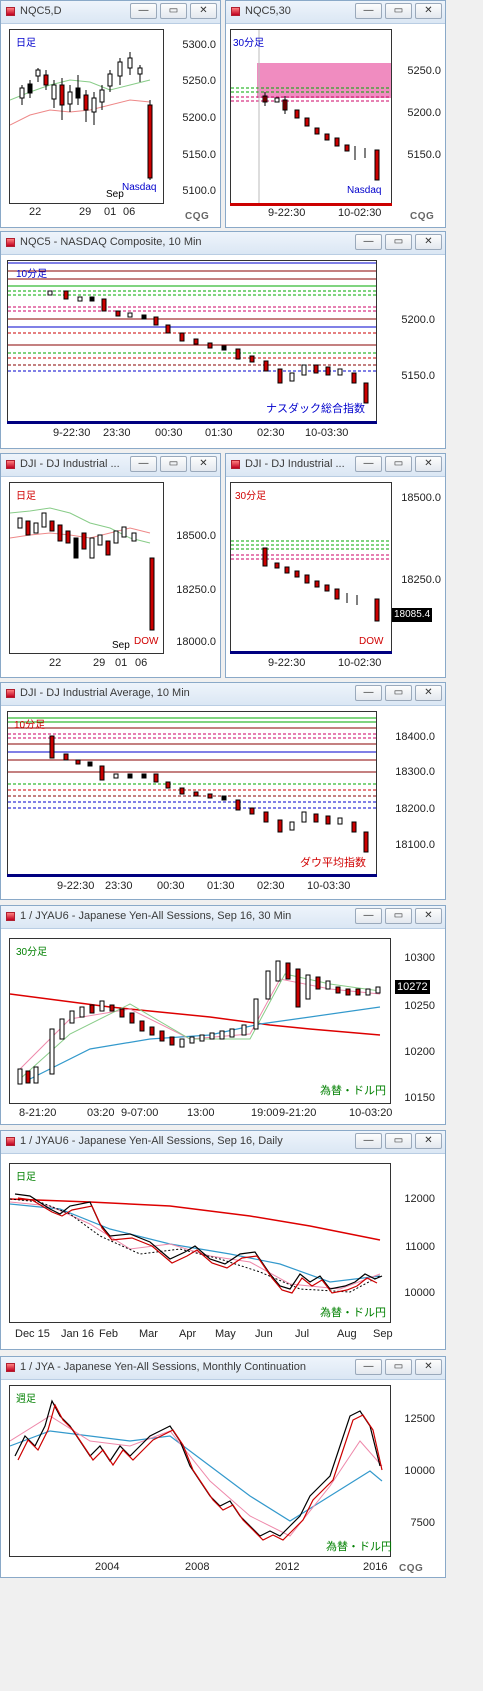 The width and height of the screenshot is (483, 1691). I want to click on price-plot: 週足 為替・ドル円, so click(200, 1471).